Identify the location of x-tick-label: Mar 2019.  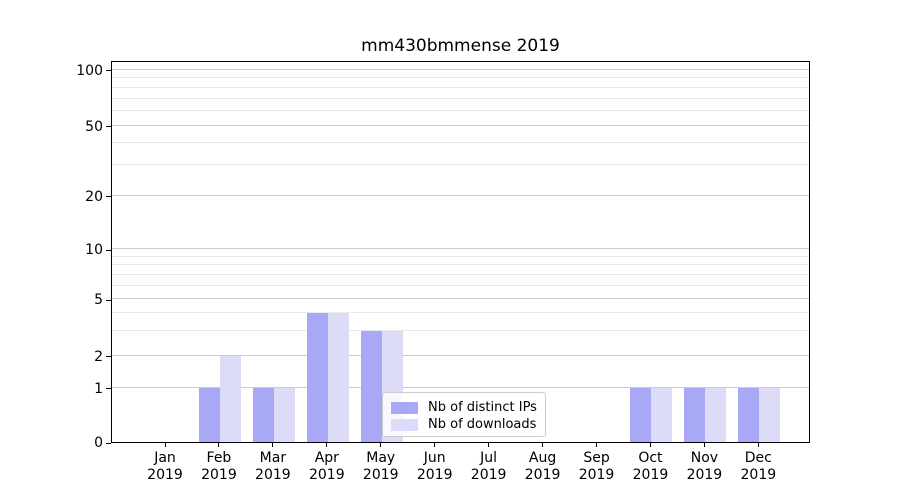
(273, 466).